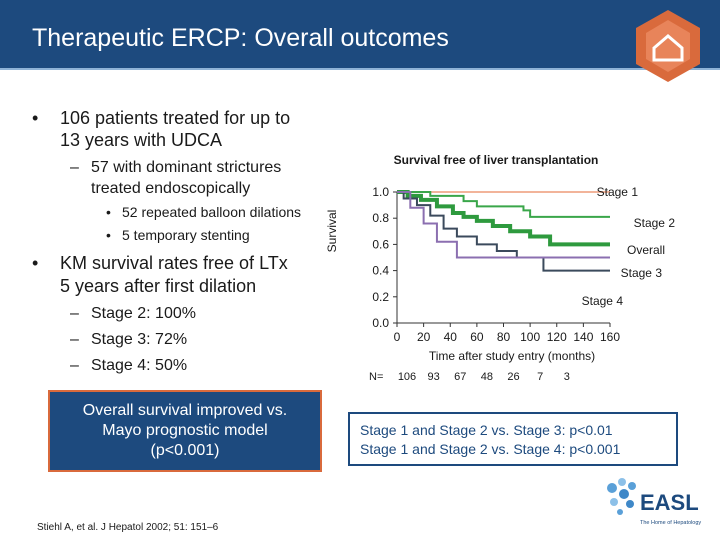 The height and width of the screenshot is (540, 720). Describe the element at coordinates (407, 377) in the screenshot. I see `at-risk-count: 106` at that location.